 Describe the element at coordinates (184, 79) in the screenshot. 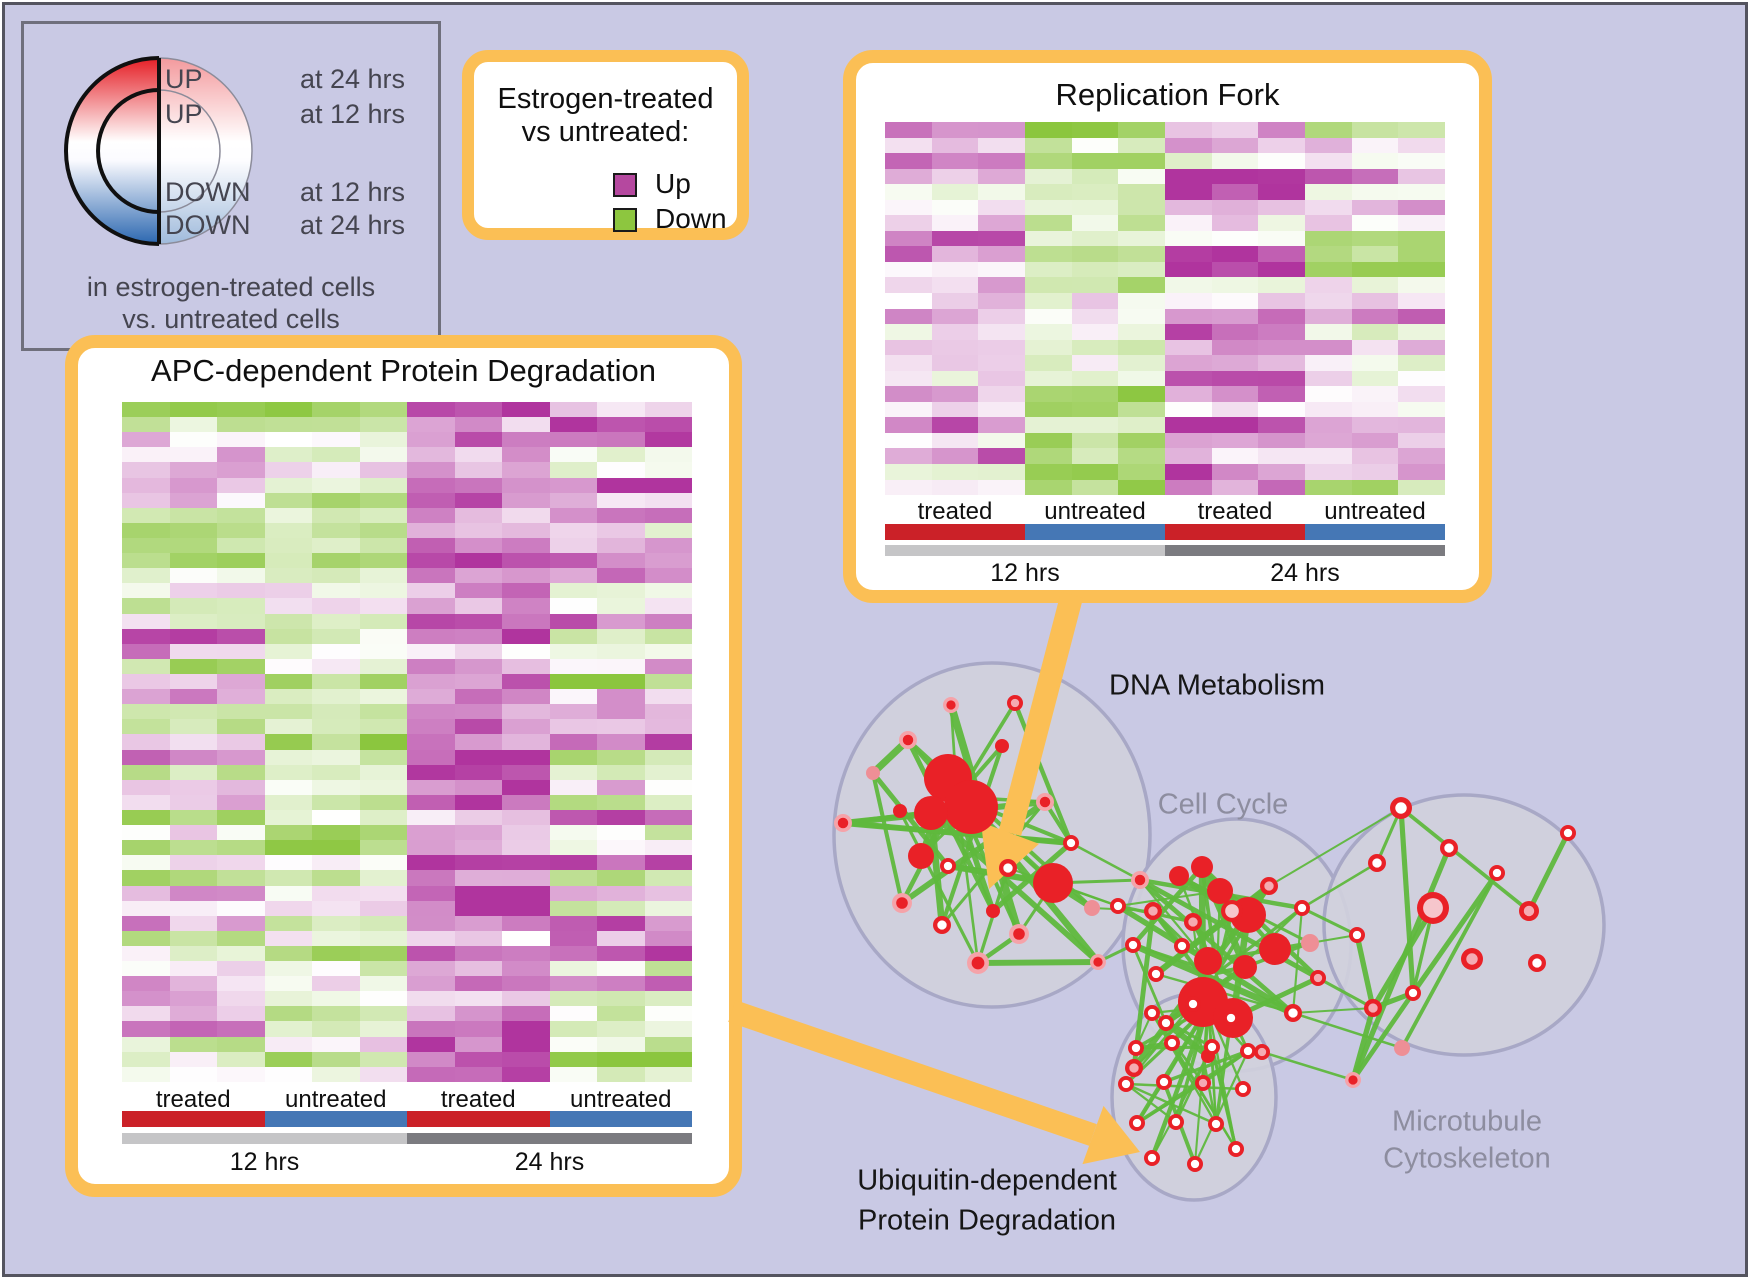

I see `ring-legend-direction: UP` at that location.